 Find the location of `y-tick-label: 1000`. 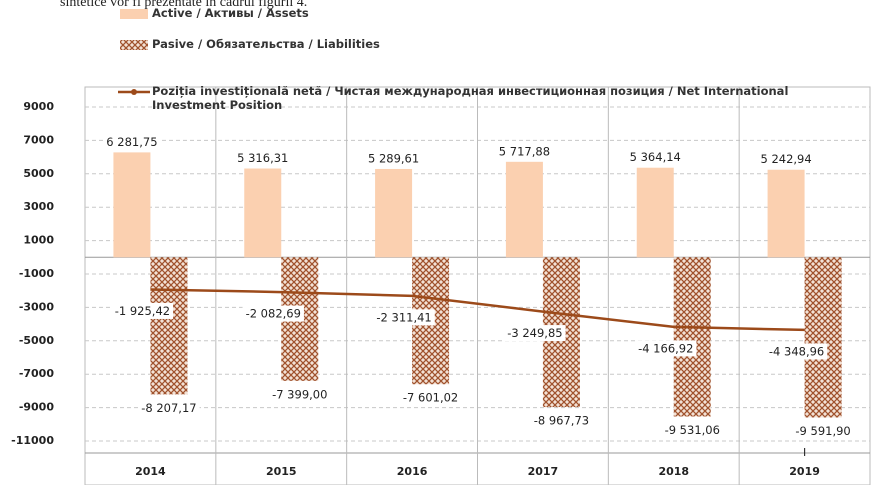

y-tick-label: 1000 is located at coordinates (38, 240).